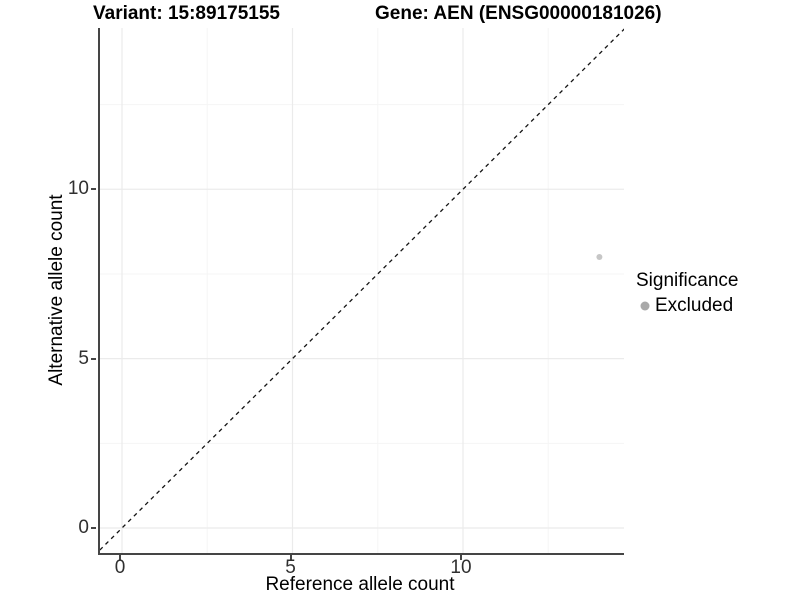 The image size is (800, 600). What do you see at coordinates (687, 293) in the screenshot?
I see `legend: Significance Excluded` at bounding box center [687, 293].